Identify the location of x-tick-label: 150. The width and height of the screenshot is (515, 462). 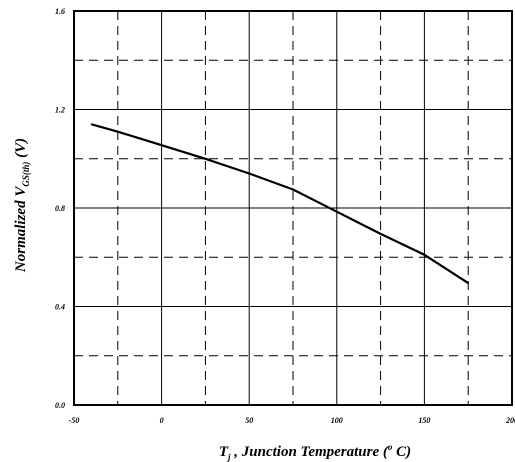
(424, 420).